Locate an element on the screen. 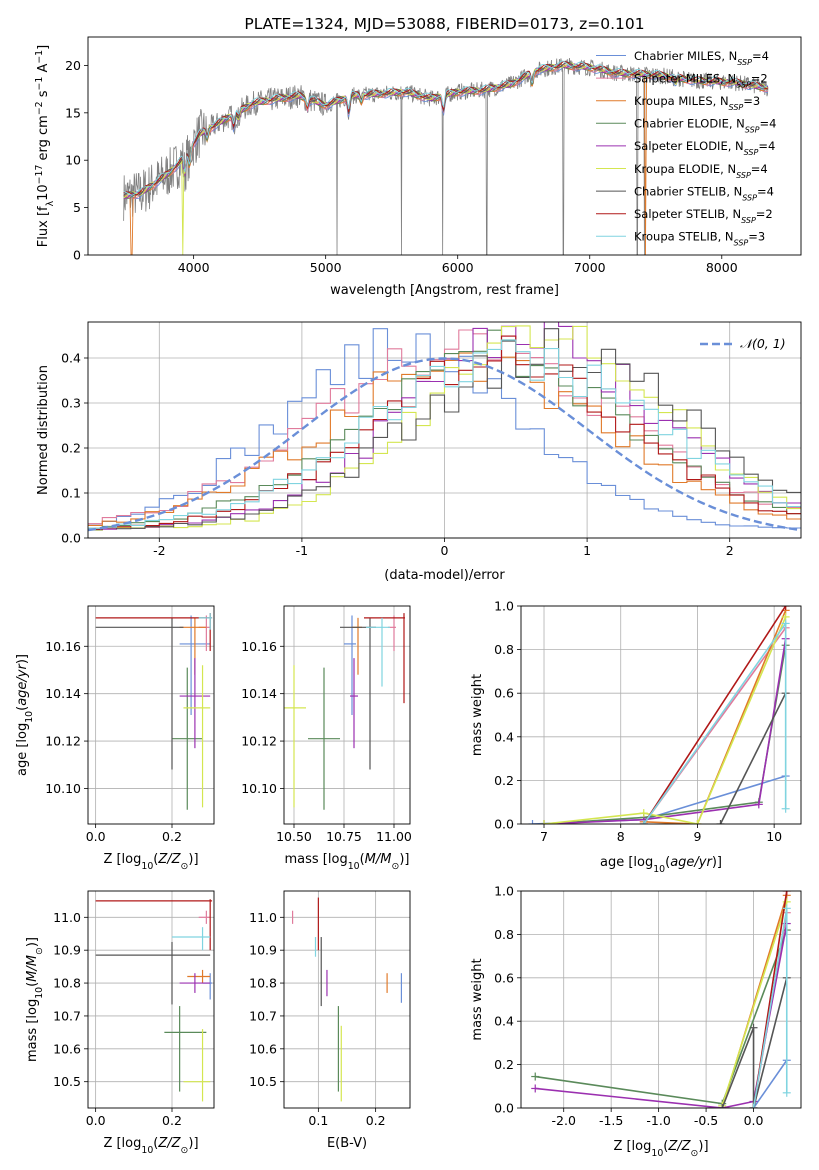  label-part: M/M is located at coordinates (378, 859).